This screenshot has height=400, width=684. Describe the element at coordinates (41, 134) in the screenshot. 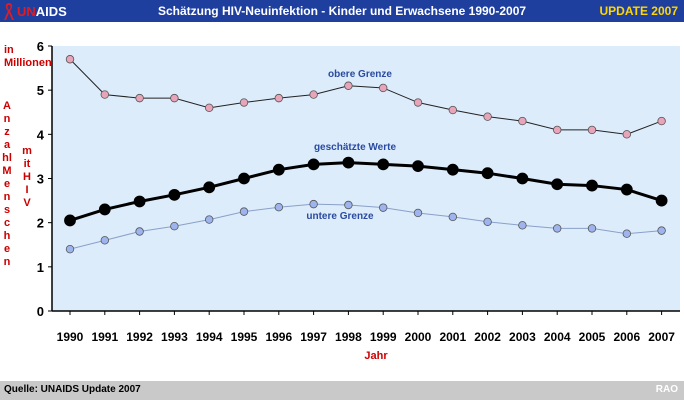

I see `y-tick-label: 4` at that location.